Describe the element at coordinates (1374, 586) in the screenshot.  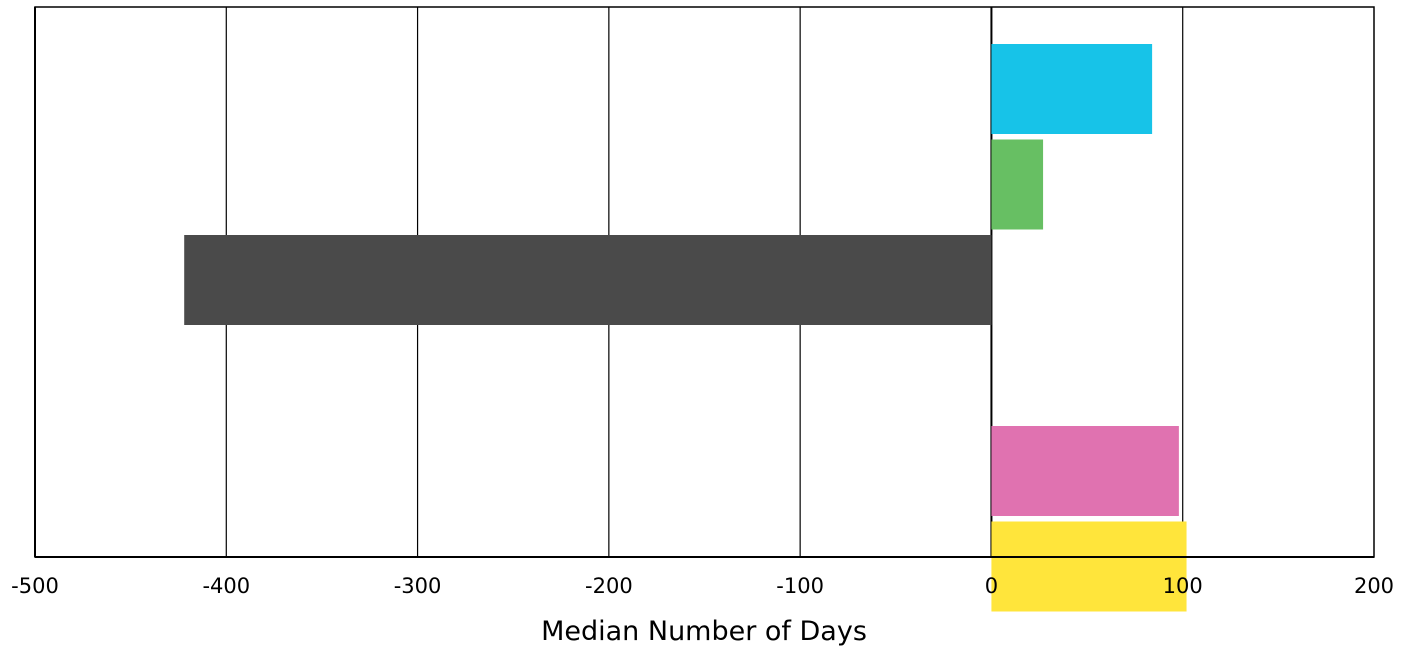
I see `x-tick-label: 200` at that location.